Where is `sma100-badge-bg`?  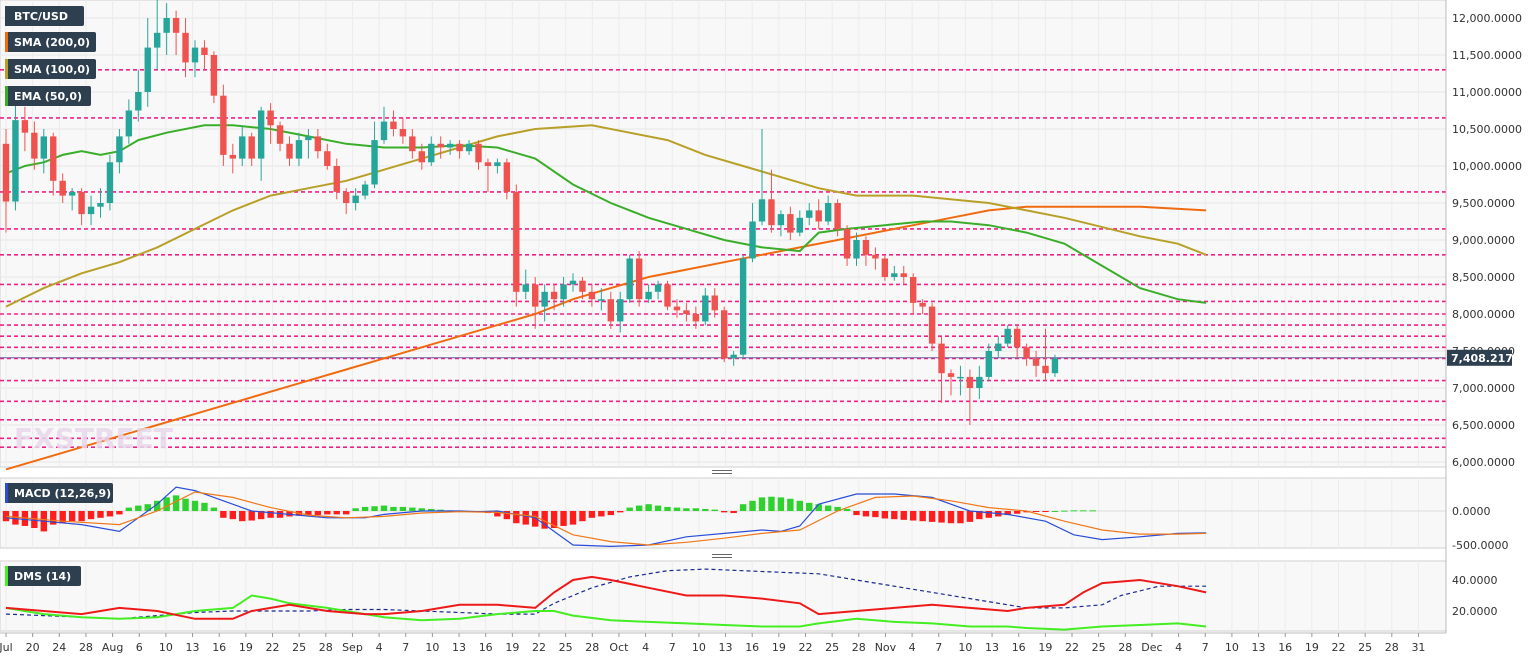
sma100-badge-bg is located at coordinates (50, 69).